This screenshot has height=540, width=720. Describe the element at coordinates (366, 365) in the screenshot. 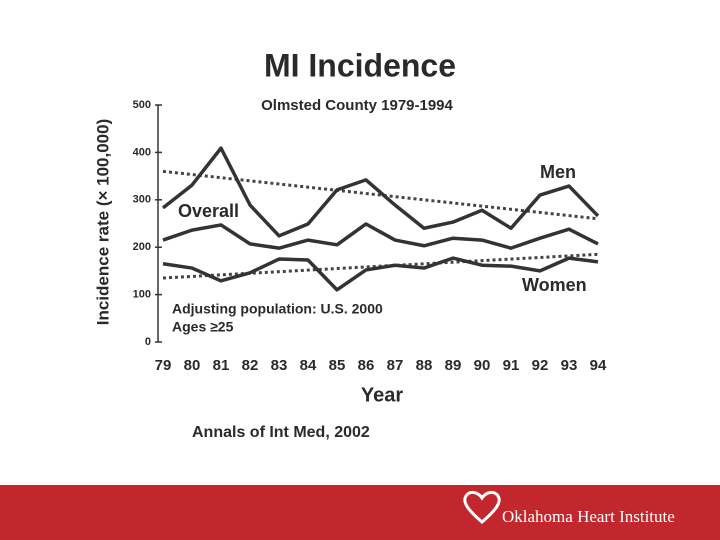

I see `x-tick-label: 86` at that location.